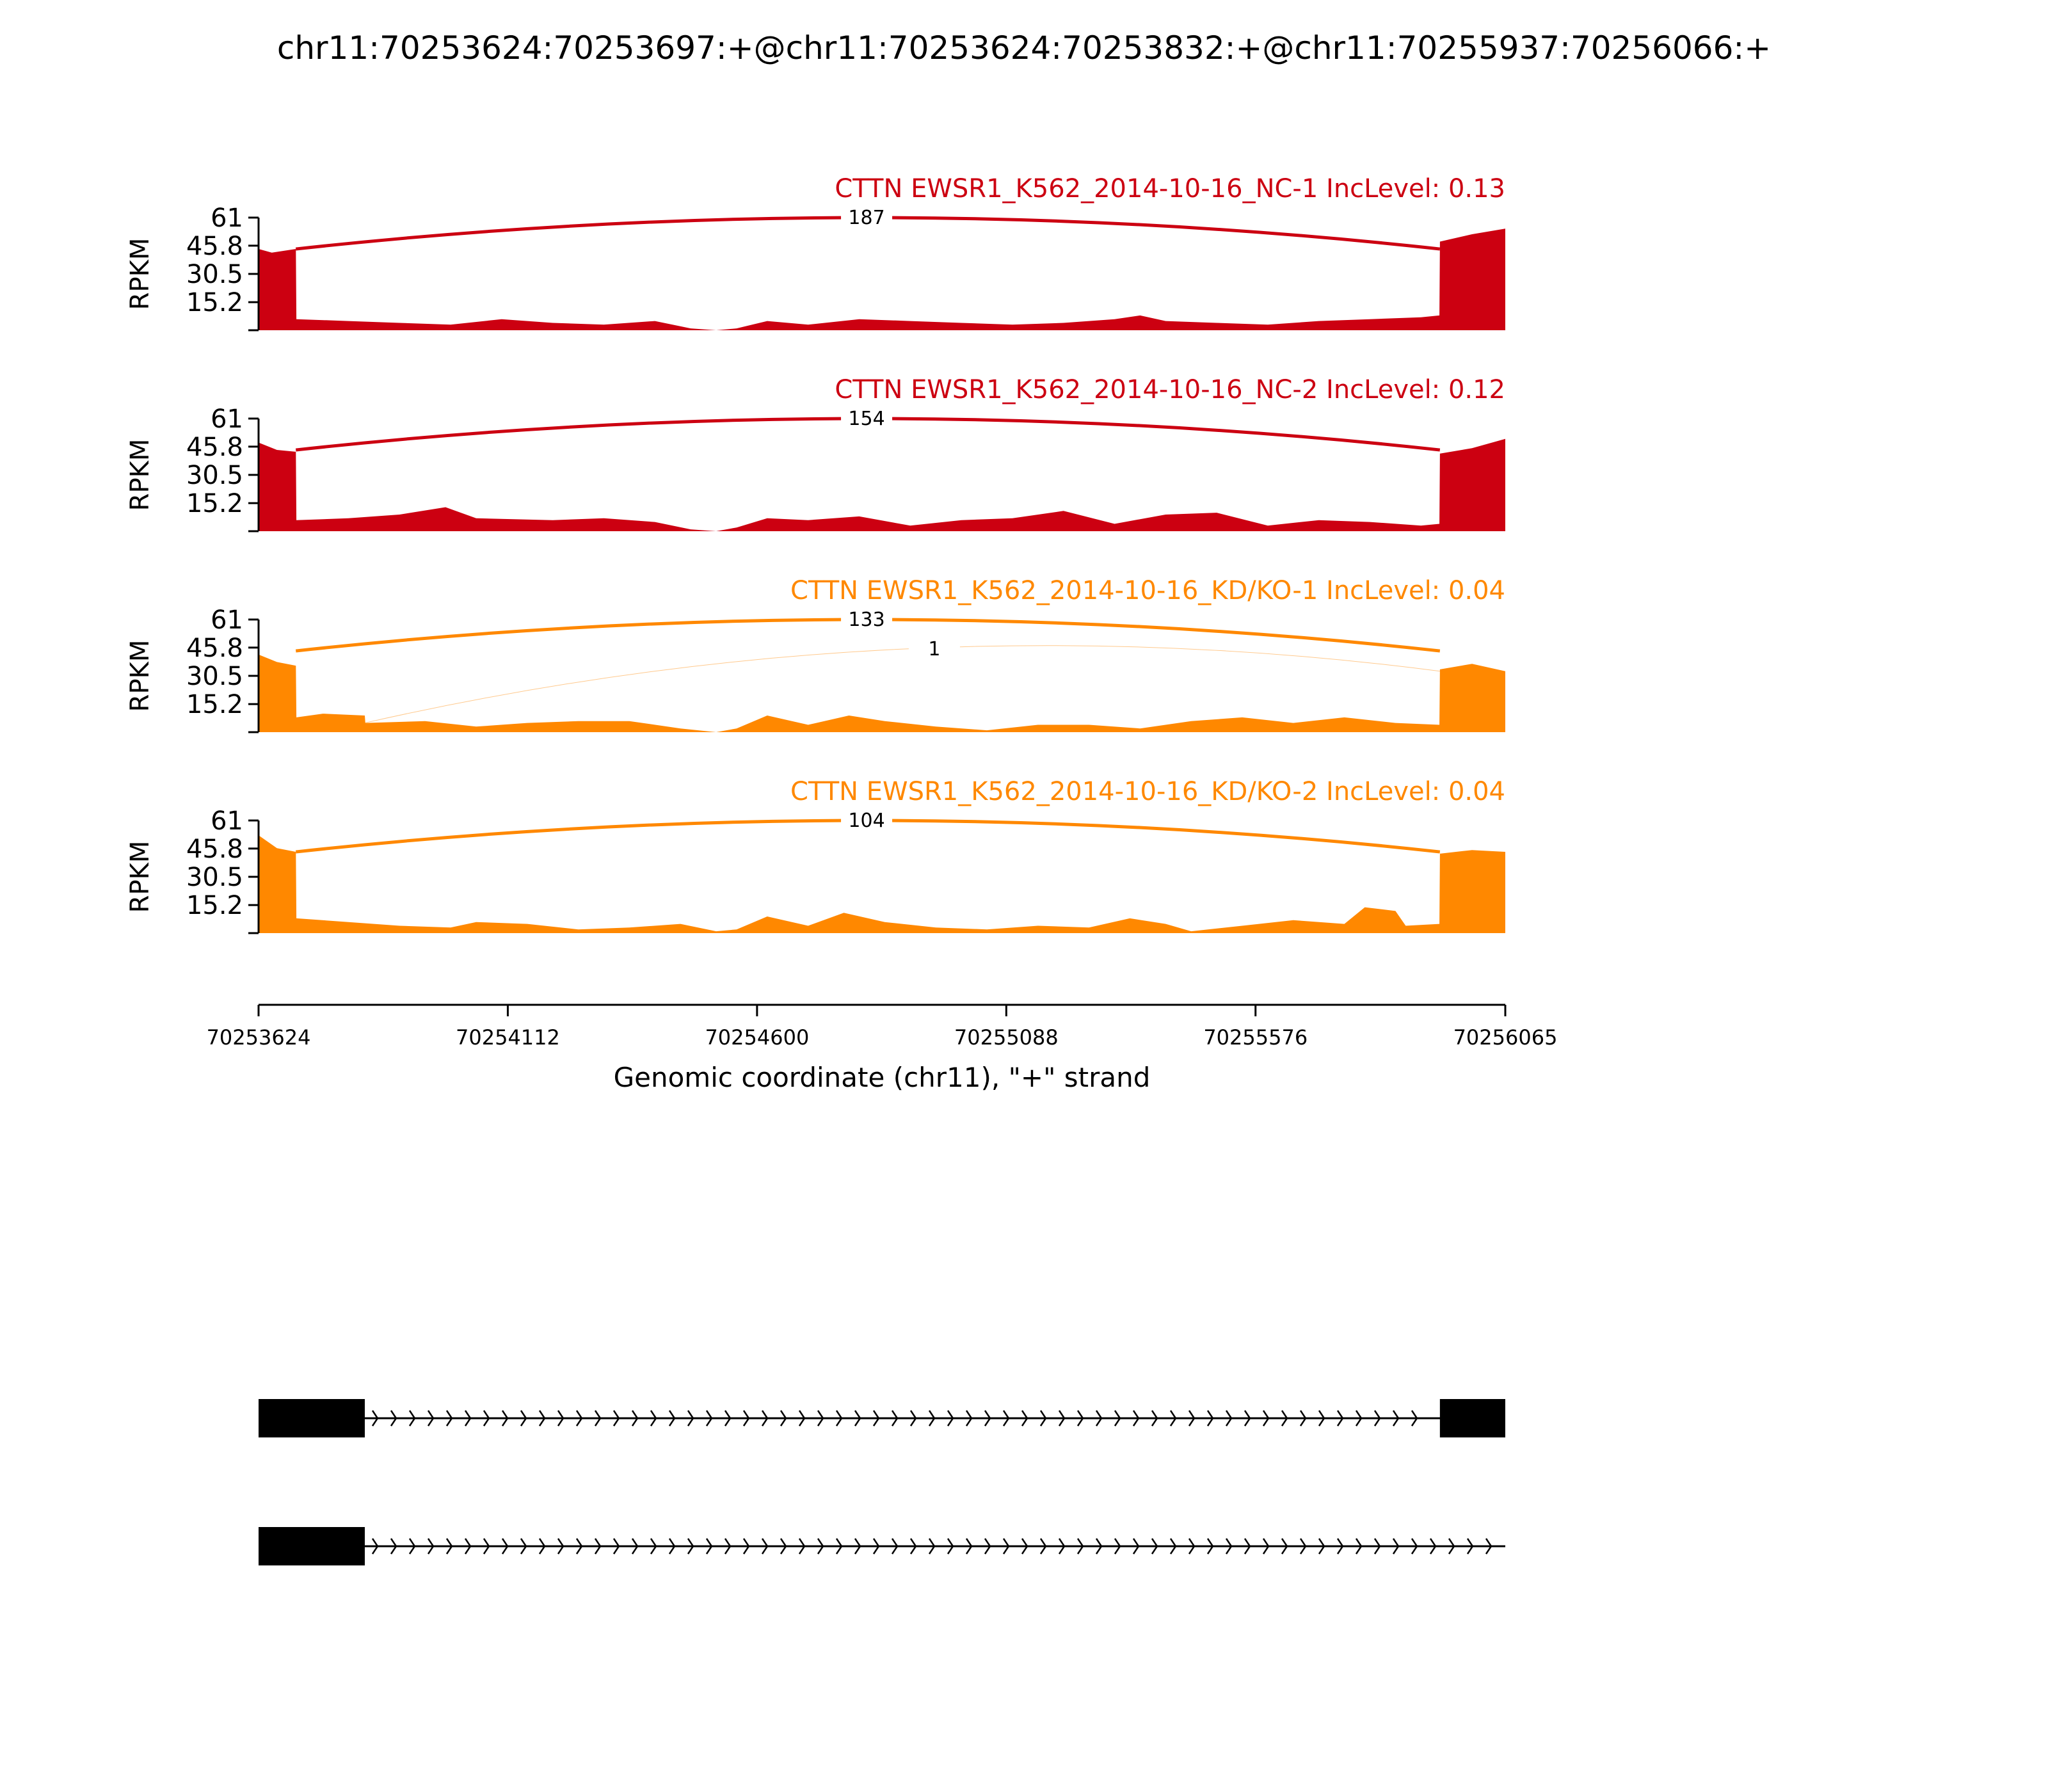 The image size is (2048, 1792). I want to click on junction-count: 133, so click(866, 620).